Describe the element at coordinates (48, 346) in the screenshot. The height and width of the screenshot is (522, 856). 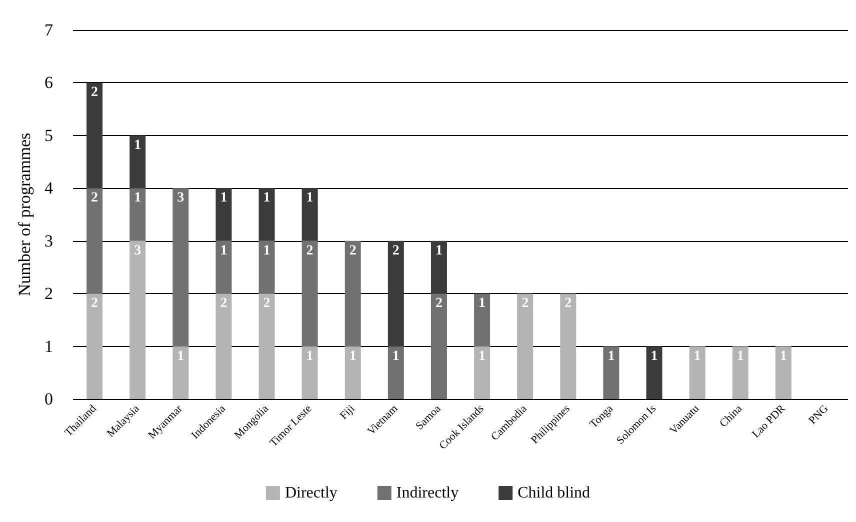
I see `y-tick-label: 1` at that location.